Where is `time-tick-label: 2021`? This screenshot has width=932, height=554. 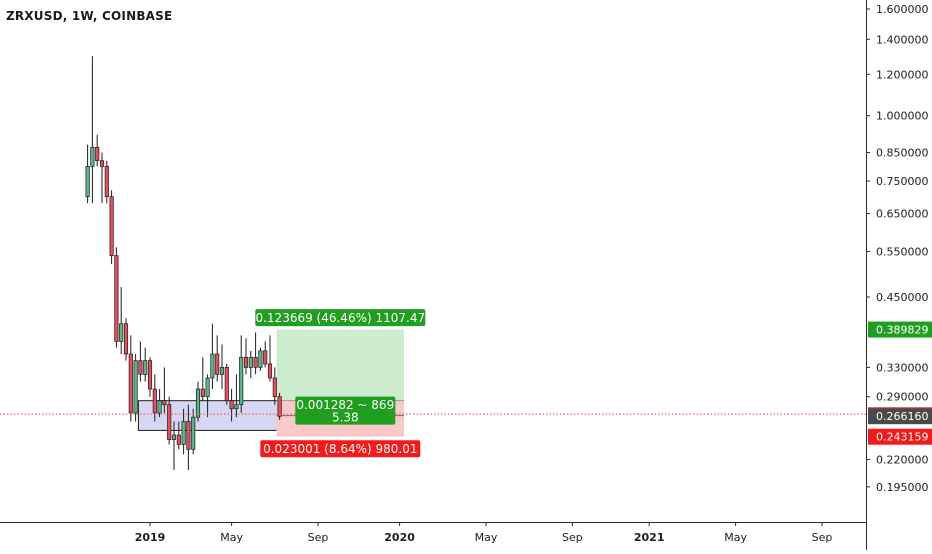
time-tick-label: 2021 is located at coordinates (649, 537).